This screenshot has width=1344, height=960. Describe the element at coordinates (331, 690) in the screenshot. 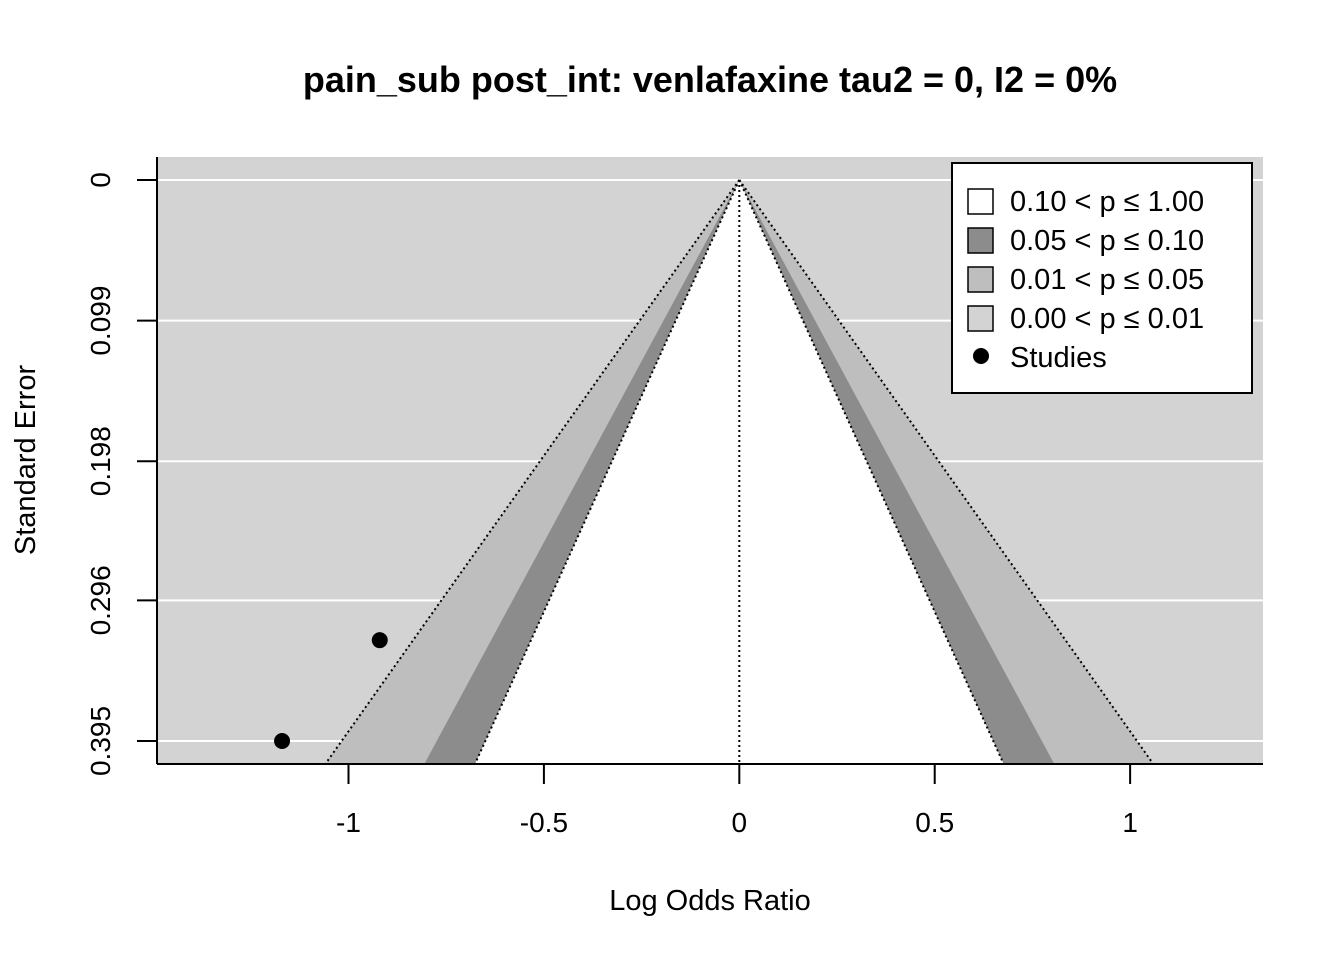

I see `study-points` at that location.